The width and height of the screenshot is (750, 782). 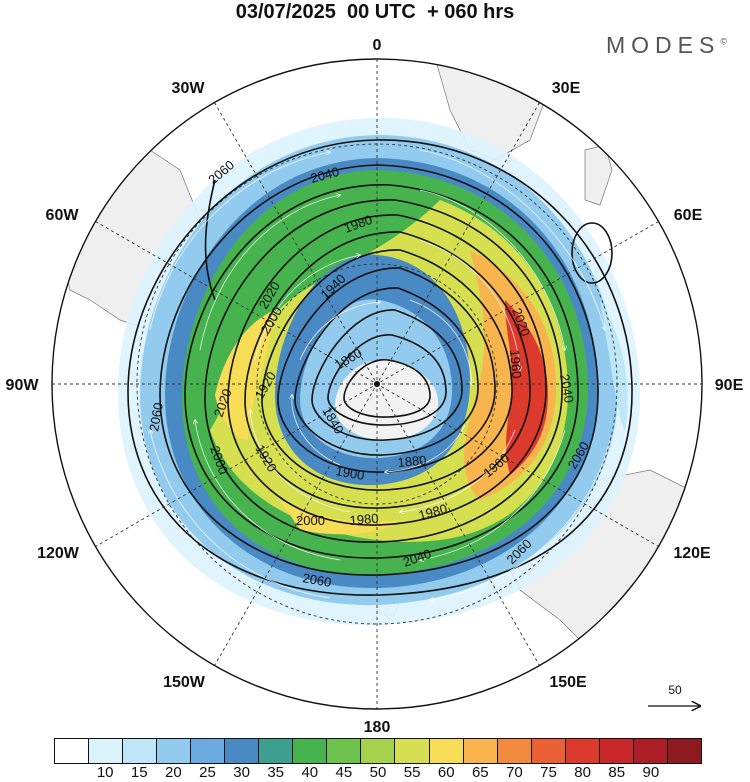 What do you see at coordinates (514, 772) in the screenshot?
I see `colorbar-label: 70` at bounding box center [514, 772].